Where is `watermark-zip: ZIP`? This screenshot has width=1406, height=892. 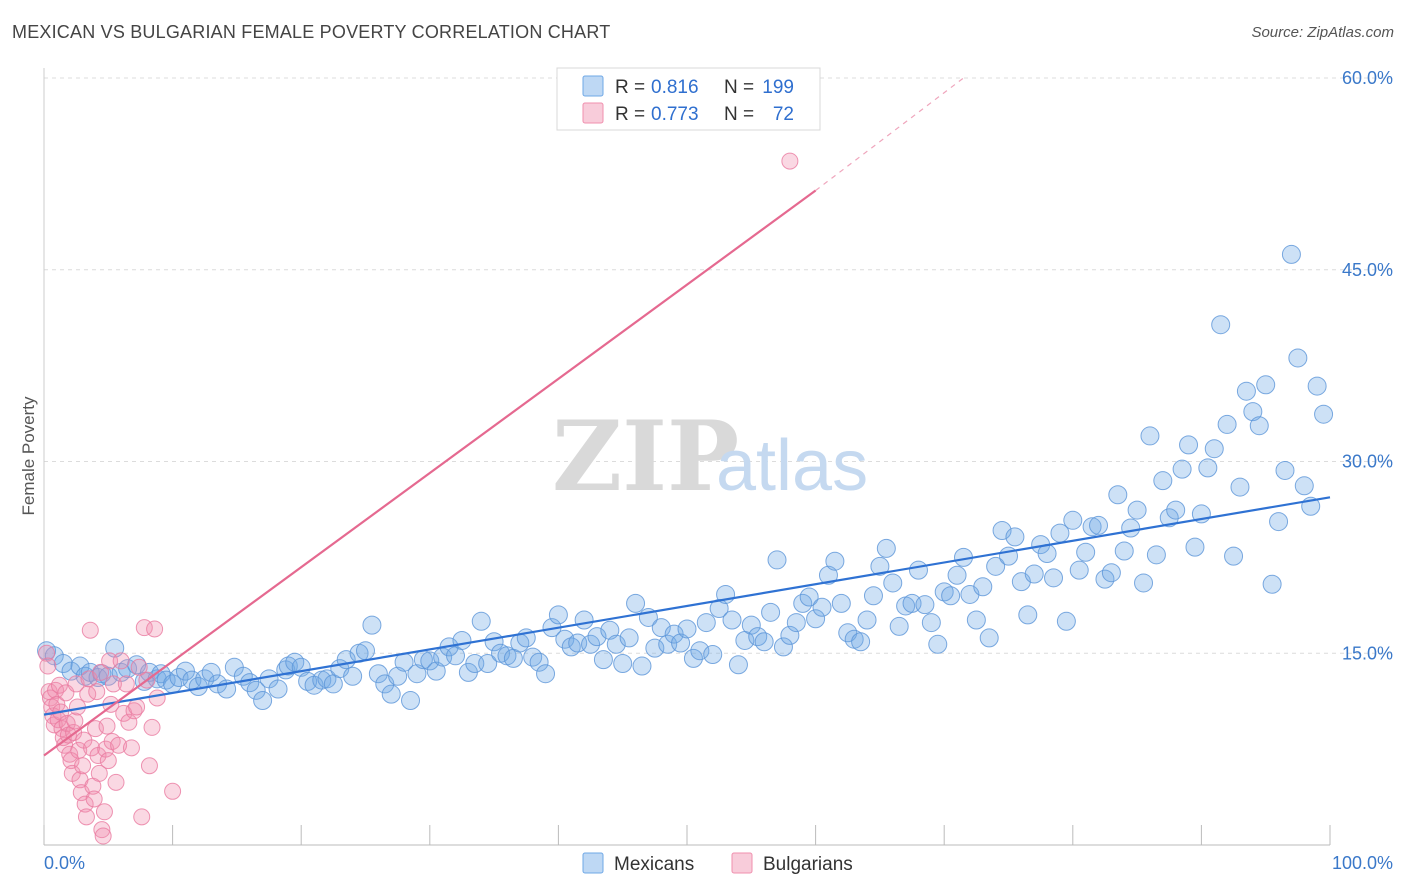 watermark-zip: ZIP is located at coordinates (645, 456).